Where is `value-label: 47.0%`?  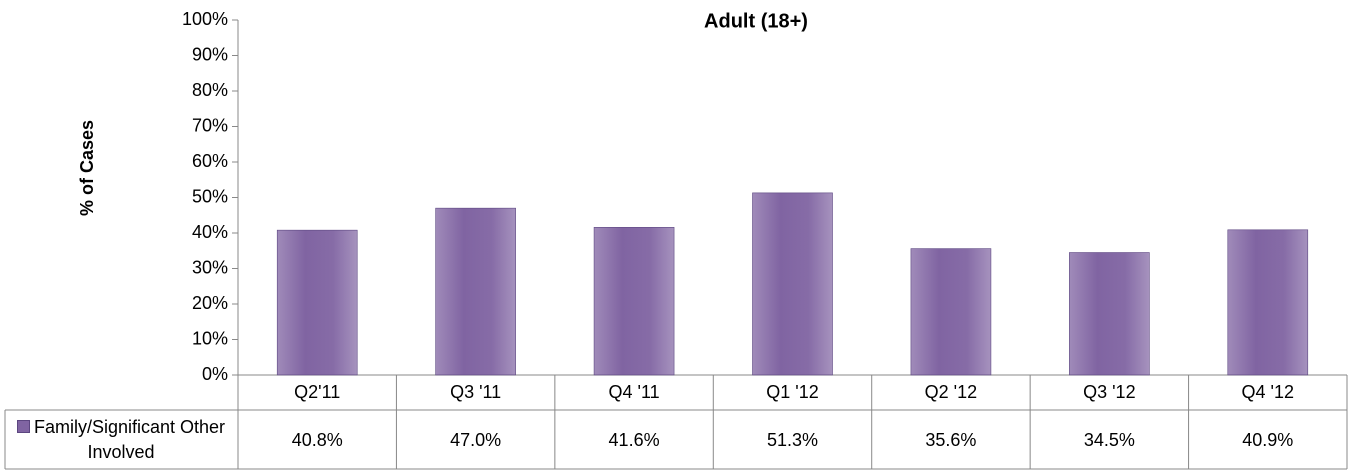 value-label: 47.0% is located at coordinates (475, 440).